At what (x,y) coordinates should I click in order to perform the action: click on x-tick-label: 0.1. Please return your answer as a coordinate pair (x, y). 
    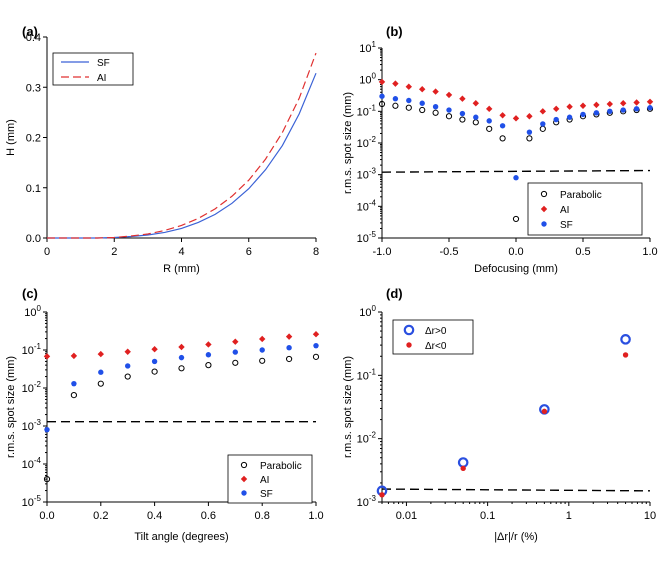
    Looking at the image, I should click on (487, 516).